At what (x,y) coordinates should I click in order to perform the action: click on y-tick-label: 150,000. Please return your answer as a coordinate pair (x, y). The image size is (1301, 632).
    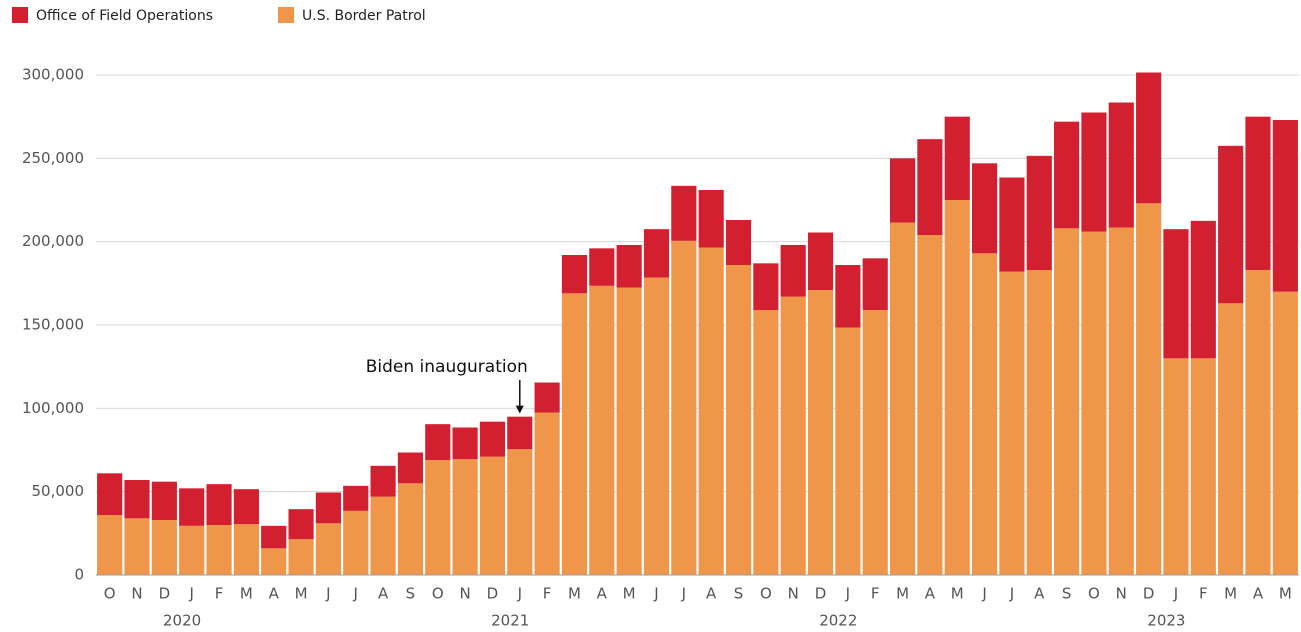
    Looking at the image, I should click on (53, 325).